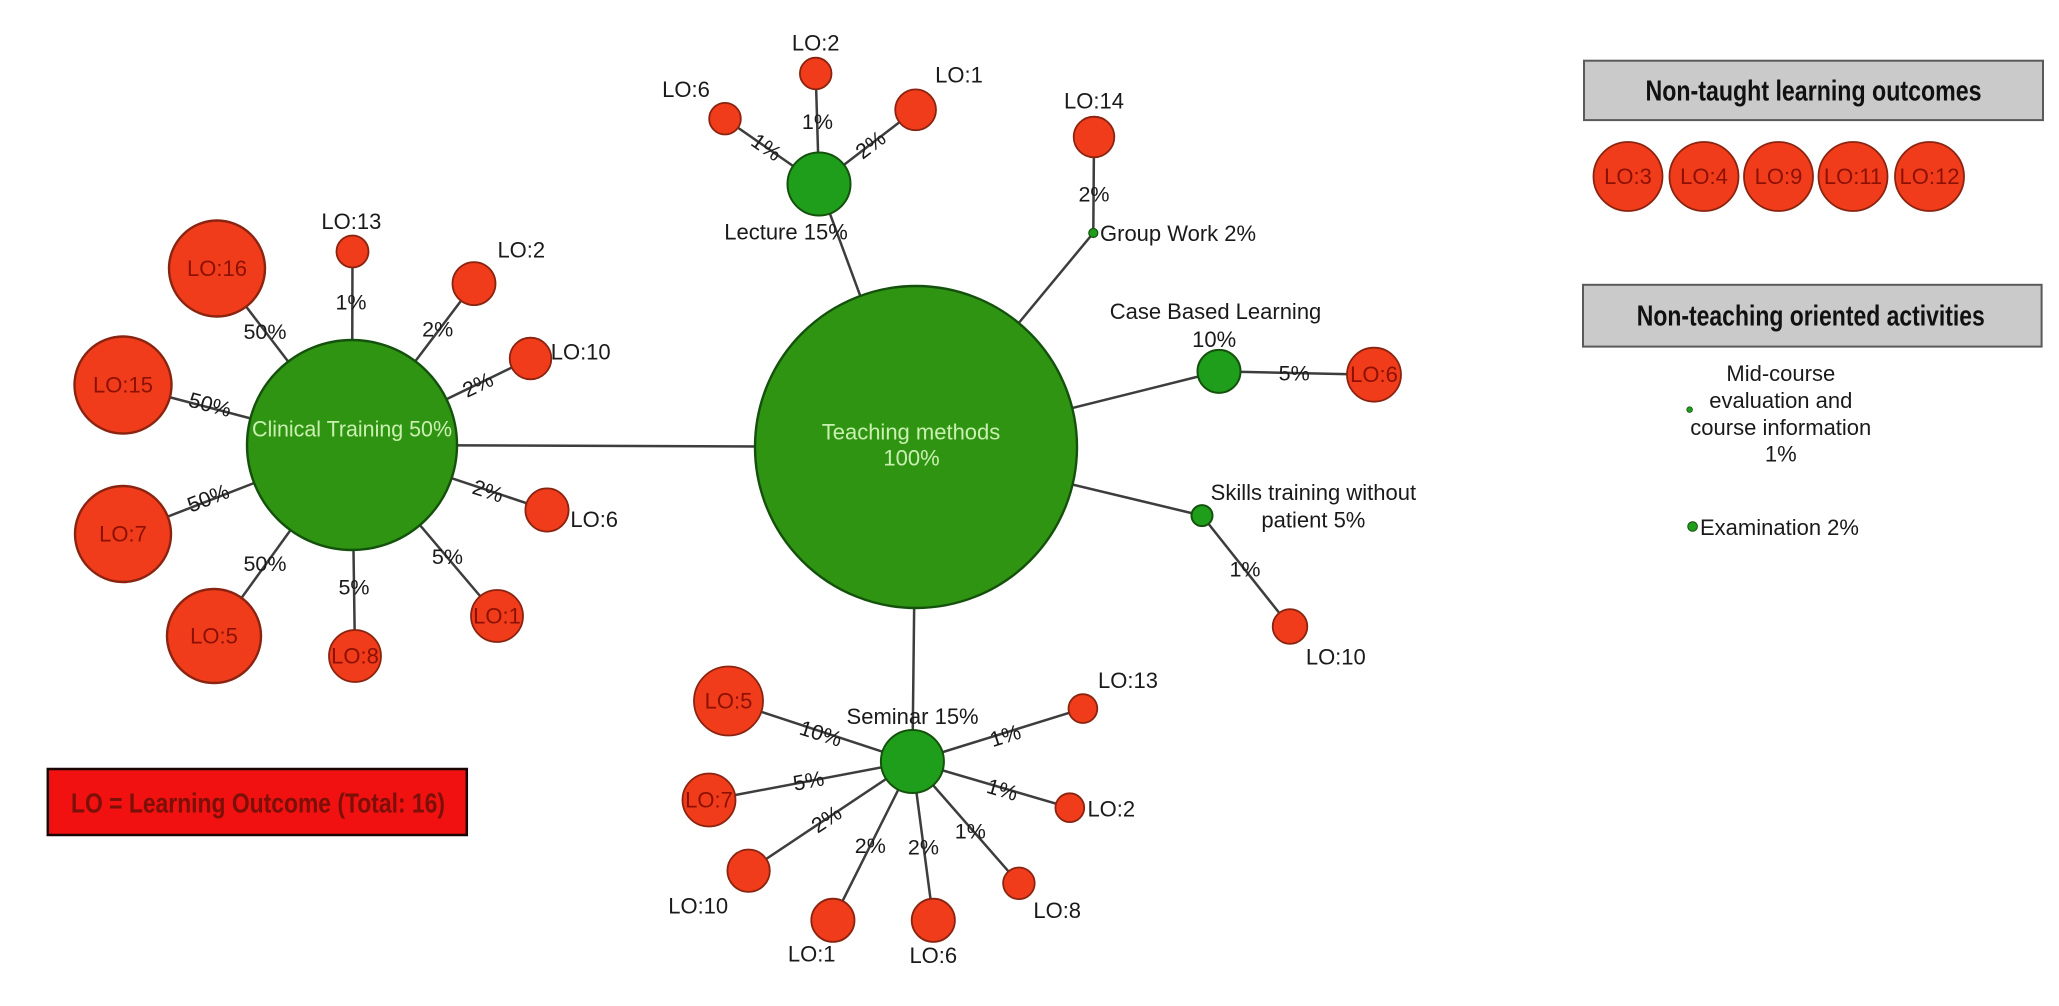  What do you see at coordinates (1814, 92) in the screenshot?
I see `svg-text: Non-taught learning outcomes` at bounding box center [1814, 92].